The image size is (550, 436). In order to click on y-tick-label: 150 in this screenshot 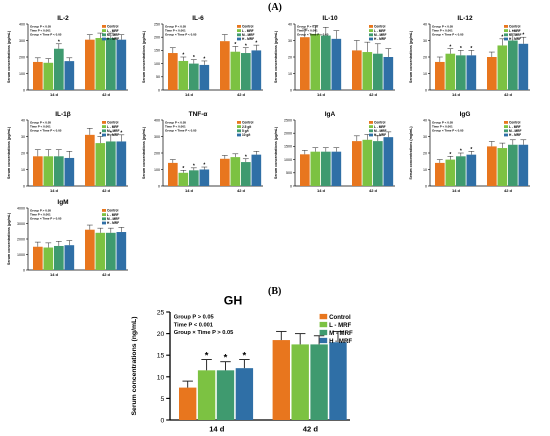, I will do `click(157, 51)`.